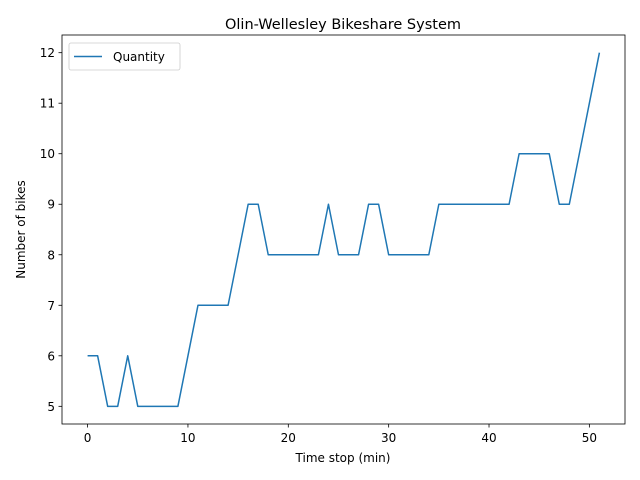  What do you see at coordinates (51, 255) in the screenshot?
I see `y-tick-label: 8` at bounding box center [51, 255].